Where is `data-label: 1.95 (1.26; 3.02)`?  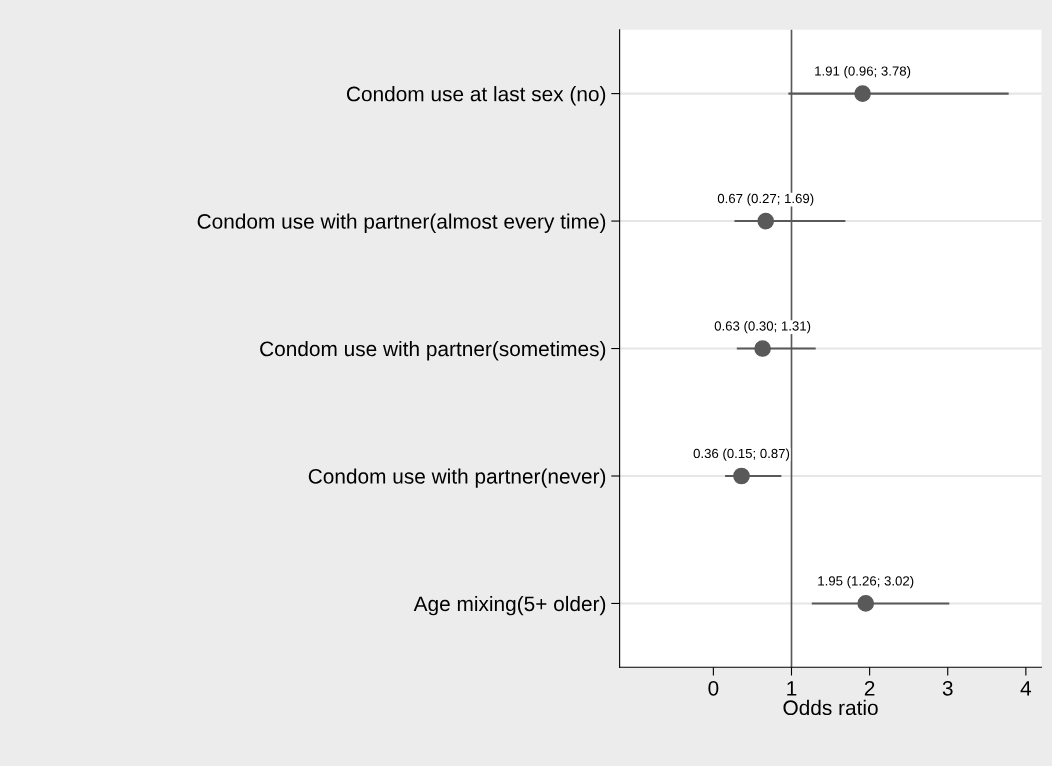
data-label: 1.95 (1.26; 3.02) is located at coordinates (866, 582).